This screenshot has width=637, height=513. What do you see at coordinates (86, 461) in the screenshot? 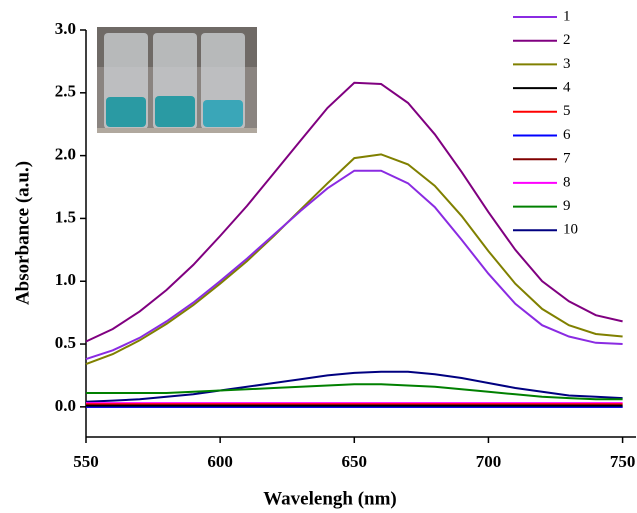
I see `x-tick-label: 550` at bounding box center [86, 461].